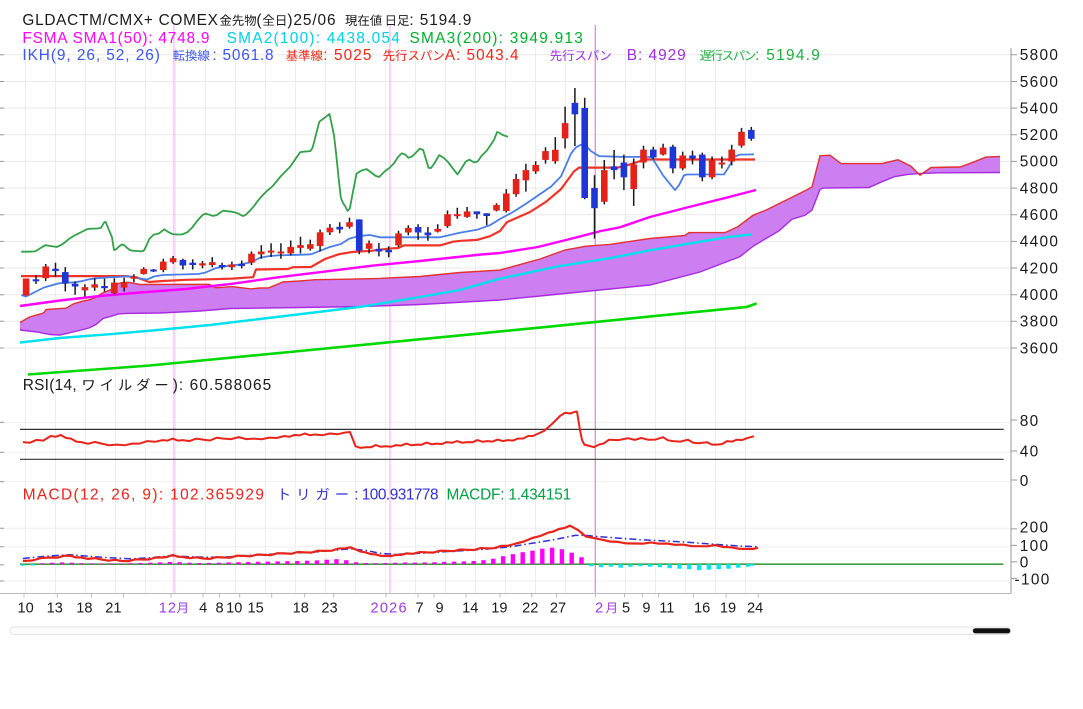 The width and height of the screenshot is (1083, 709). Describe the element at coordinates (116, 38) in the screenshot. I see `svg-text: FSMA SMA1(50): 4748.9` at that location.